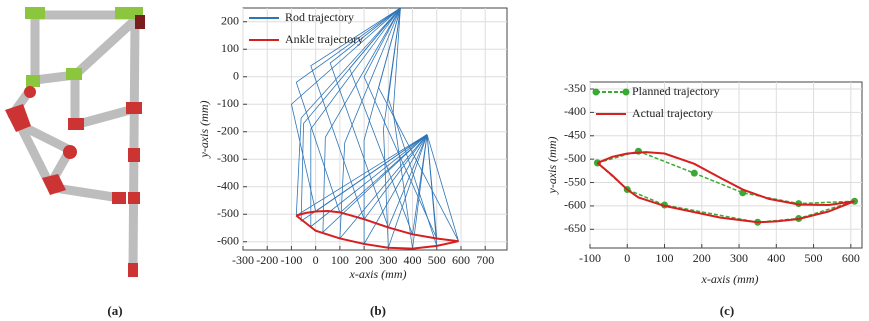 The width and height of the screenshot is (869, 321). I want to click on x-tick-label: 700, so click(485, 260).